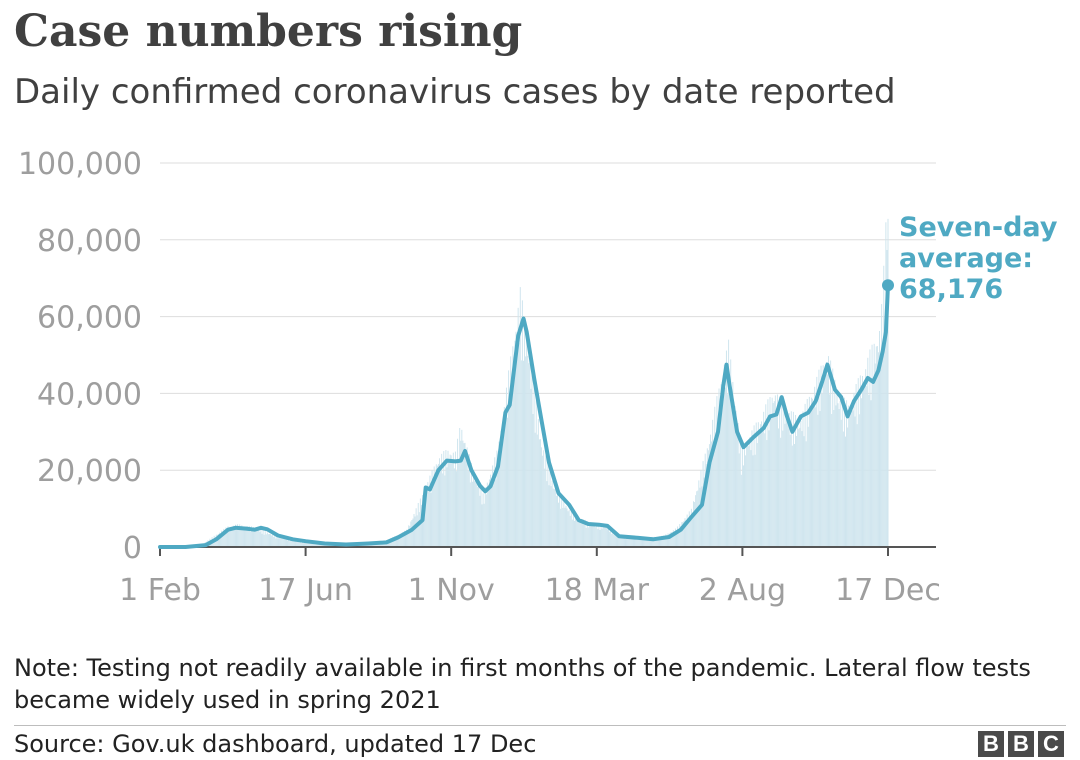 The height and width of the screenshot is (760, 1080). I want to click on y-tick-label: 100,000, so click(80, 164).